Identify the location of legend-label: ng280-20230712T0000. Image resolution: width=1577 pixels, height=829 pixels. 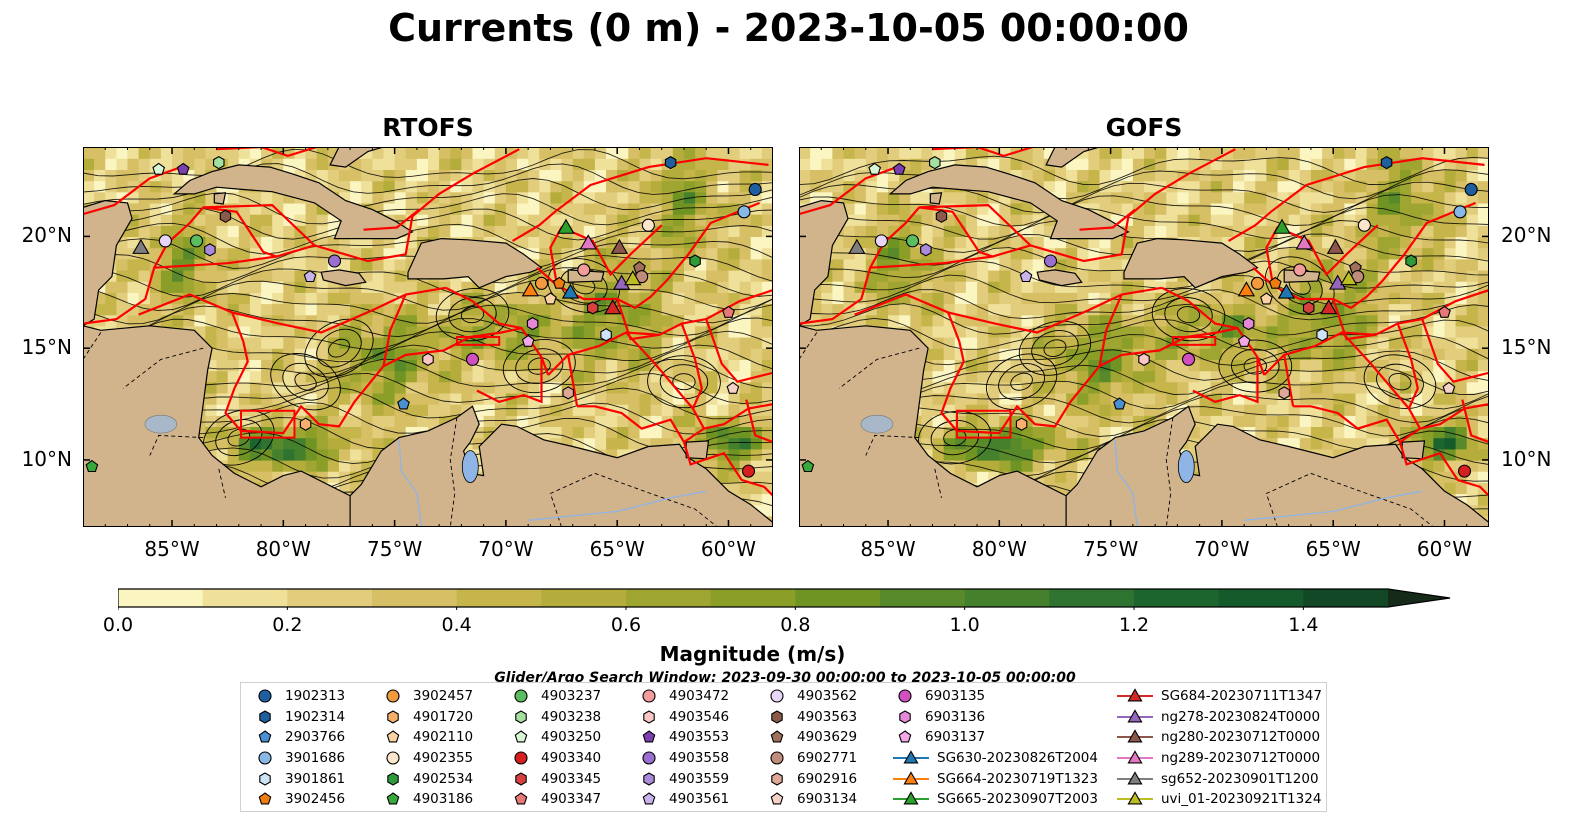
(1241, 737).